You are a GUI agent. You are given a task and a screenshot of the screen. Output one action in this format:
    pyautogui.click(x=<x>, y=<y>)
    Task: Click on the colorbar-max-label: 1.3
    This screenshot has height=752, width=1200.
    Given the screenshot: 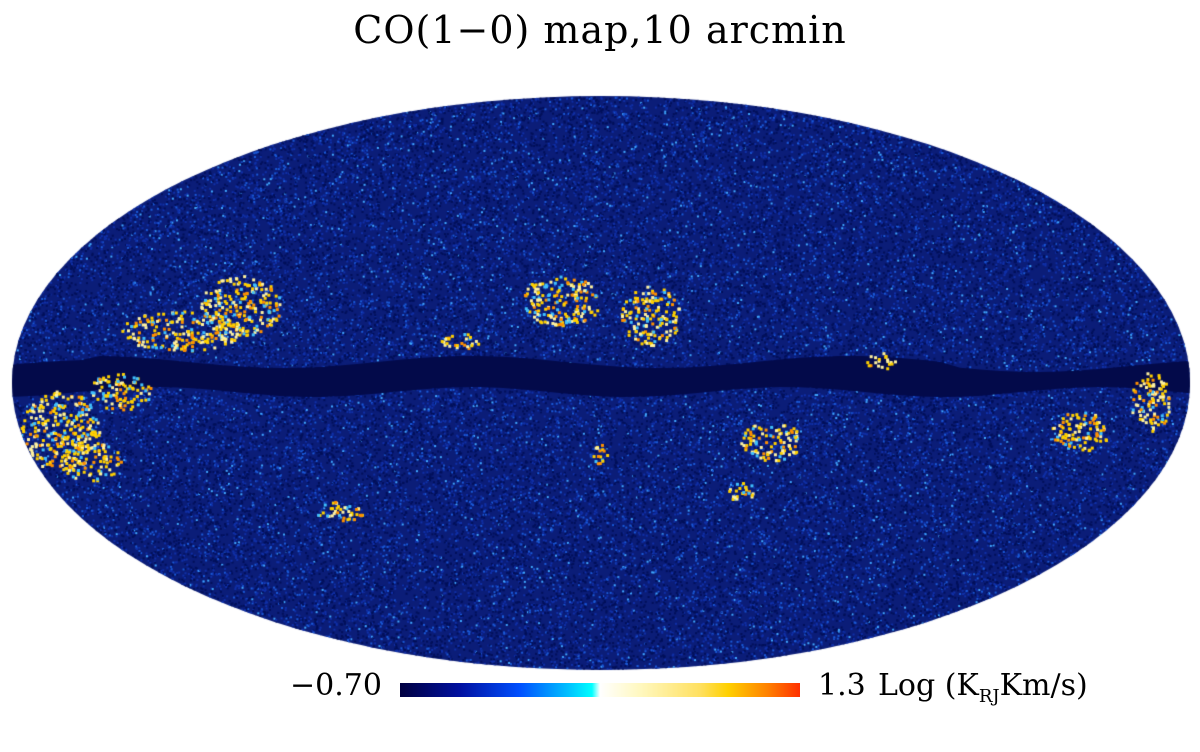 What is the action you would take?
    pyautogui.click(x=842, y=685)
    